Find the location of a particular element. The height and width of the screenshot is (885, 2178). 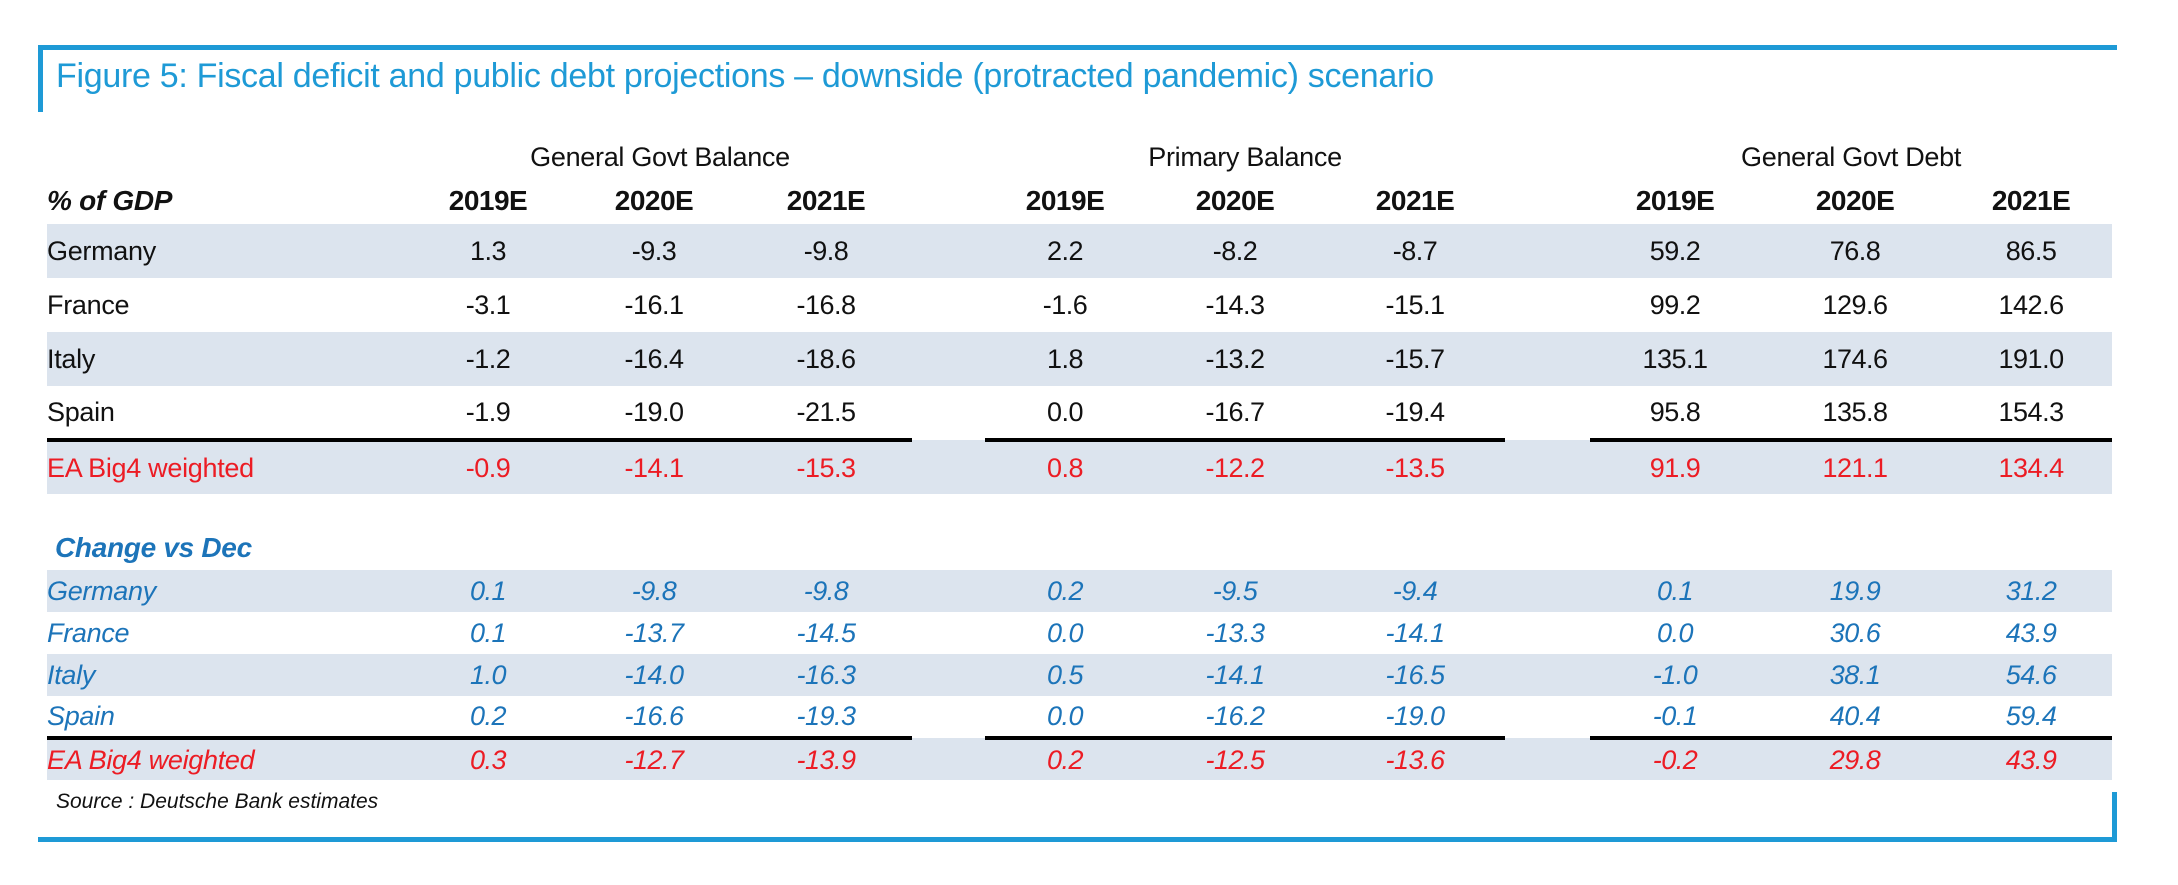

value-cell: -15.3 is located at coordinates (826, 467).